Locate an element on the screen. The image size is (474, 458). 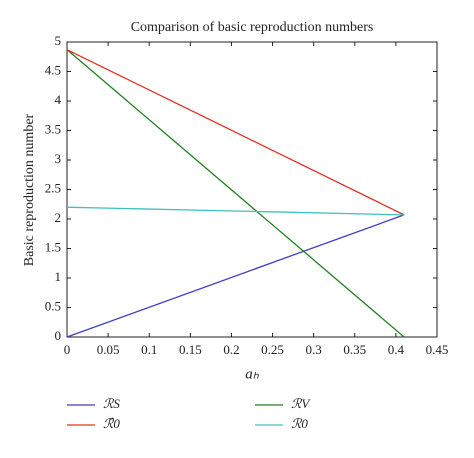
y-tick-label: 4.5 is located at coordinates (53, 69).